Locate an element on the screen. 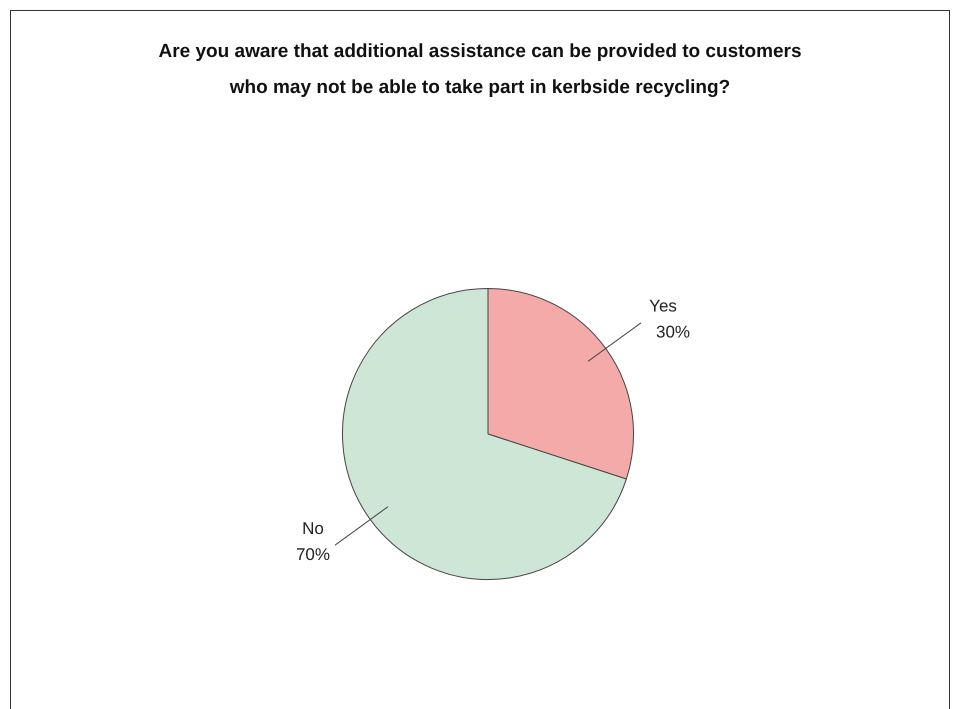 Image resolution: width=959 pixels, height=709 pixels. data-label: 30% is located at coordinates (673, 332).